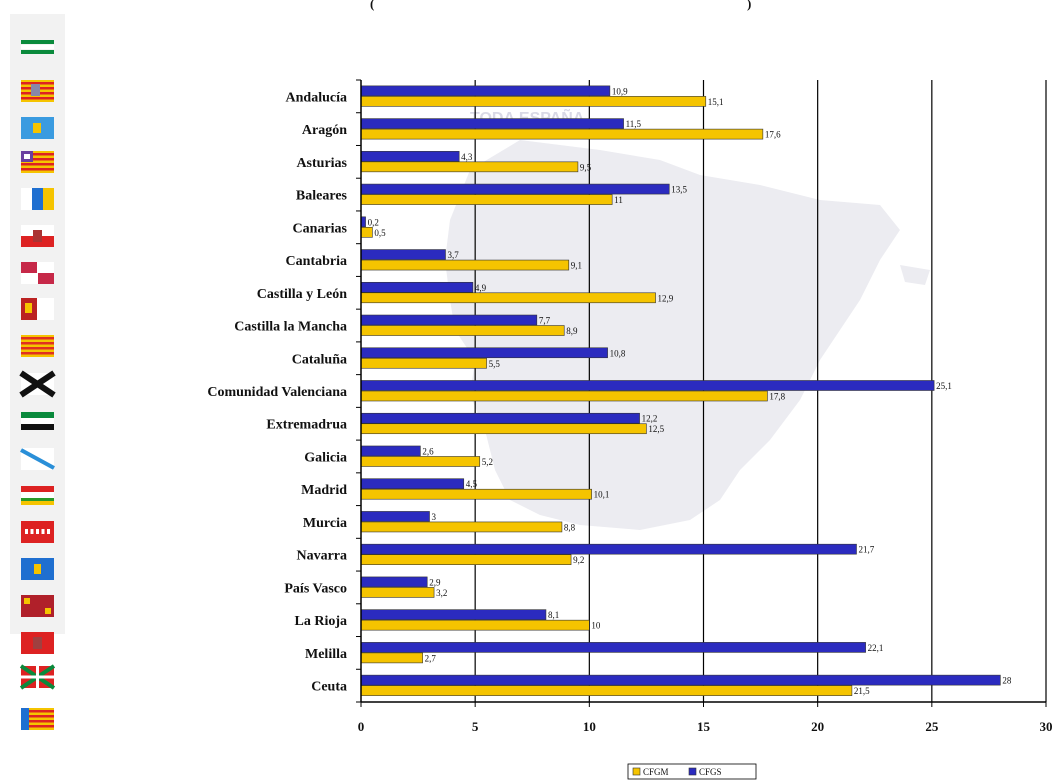 The width and height of the screenshot is (1057, 784). Describe the element at coordinates (37, 606) in the screenshot. I see `murcia-flag-icon` at that location.